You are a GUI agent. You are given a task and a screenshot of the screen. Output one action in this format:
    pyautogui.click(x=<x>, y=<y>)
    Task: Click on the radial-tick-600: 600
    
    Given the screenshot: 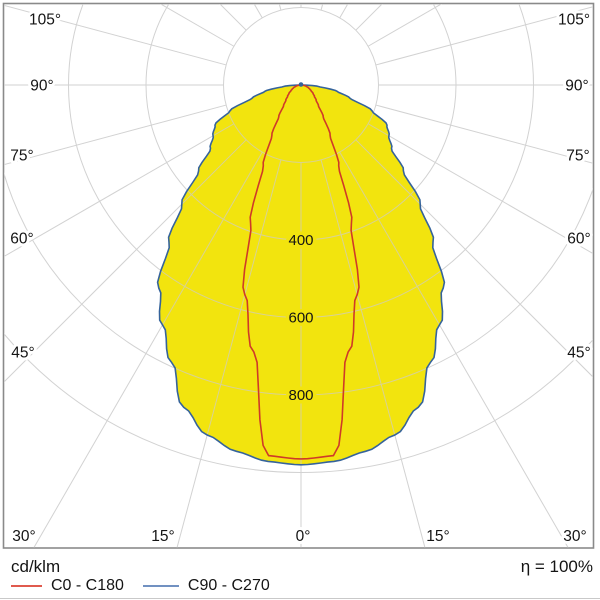 What is the action you would take?
    pyautogui.click(x=300, y=318)
    